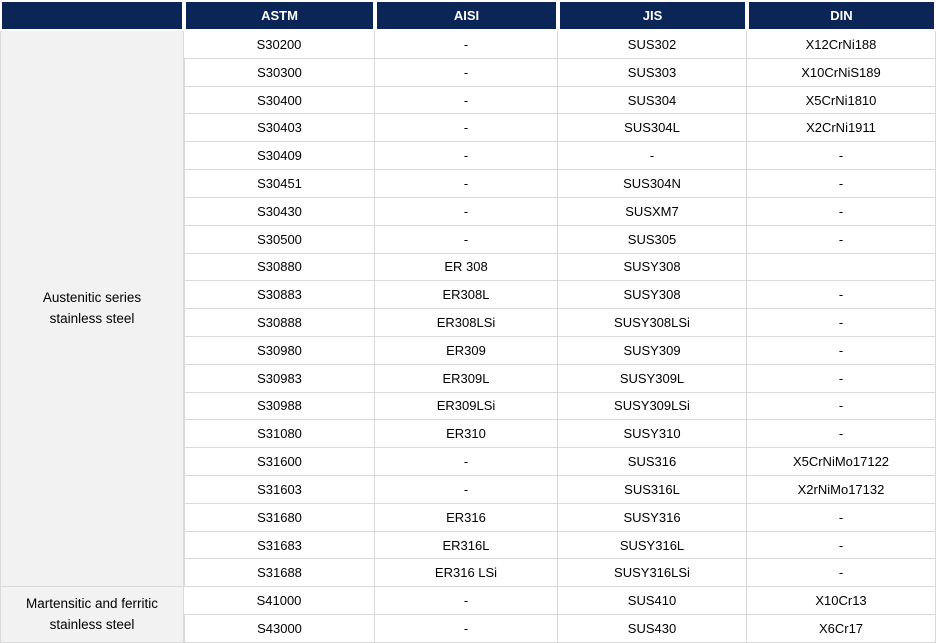 This screenshot has height=643, width=936. I want to click on data-cell: S30403, so click(279, 128).